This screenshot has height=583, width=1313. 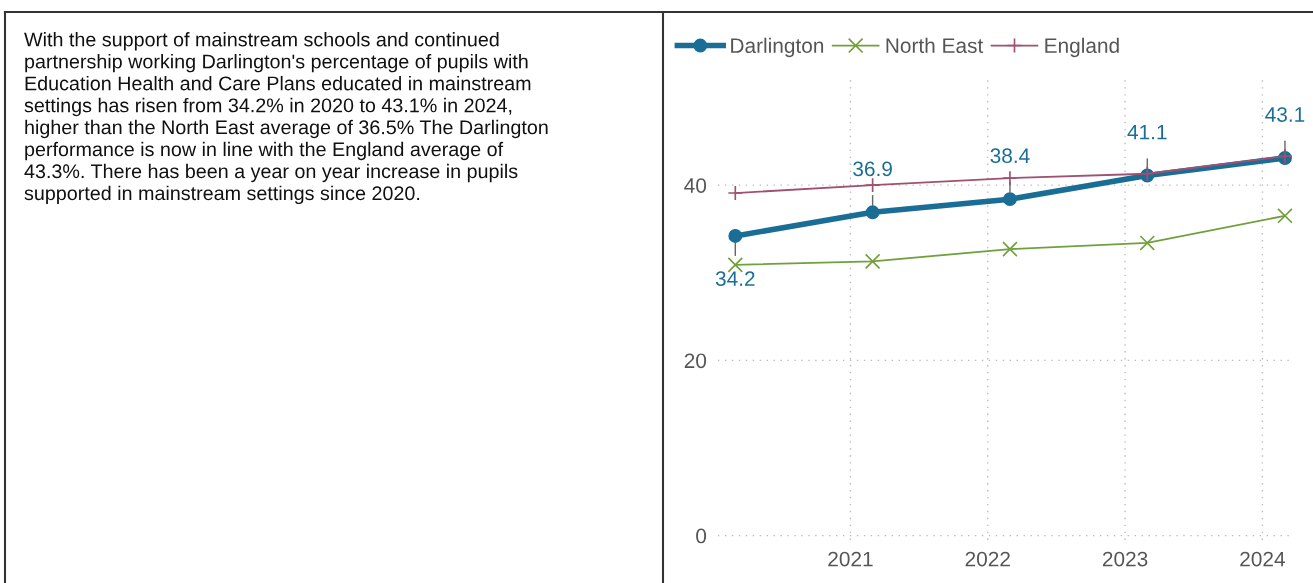 What do you see at coordinates (695, 361) in the screenshot?
I see `y-tick-label: 20` at bounding box center [695, 361].